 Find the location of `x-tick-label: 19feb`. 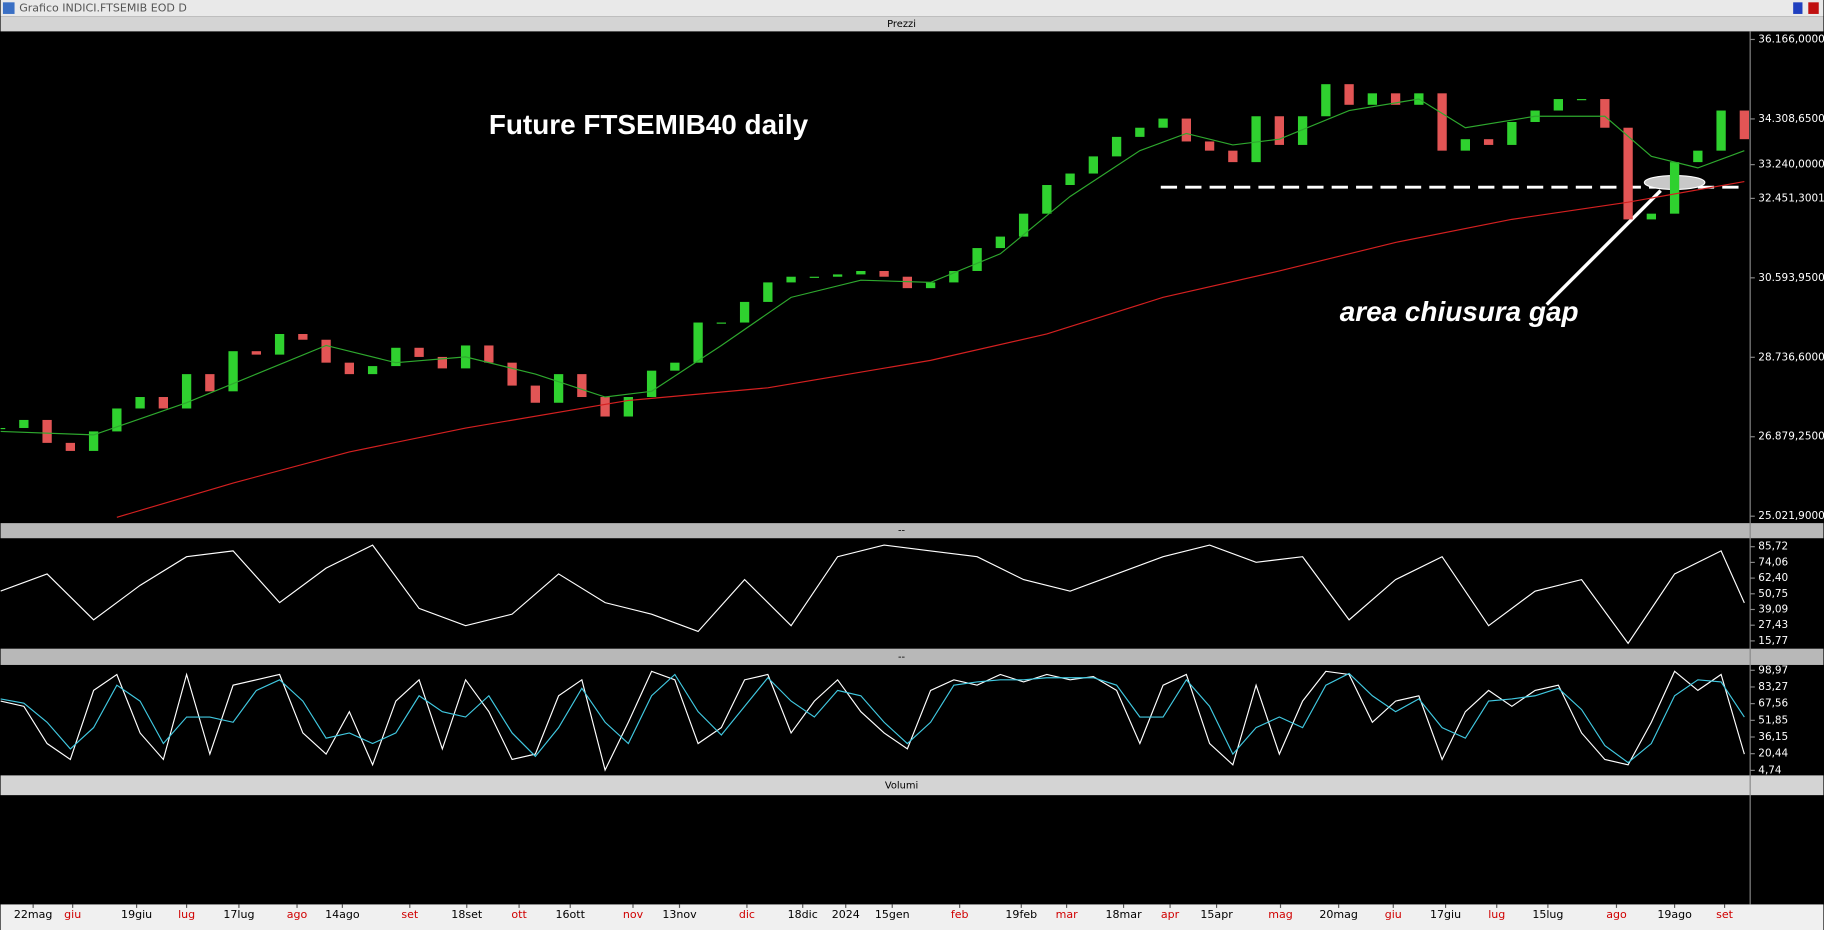

x-tick-label: 19feb is located at coordinates (1021, 914).